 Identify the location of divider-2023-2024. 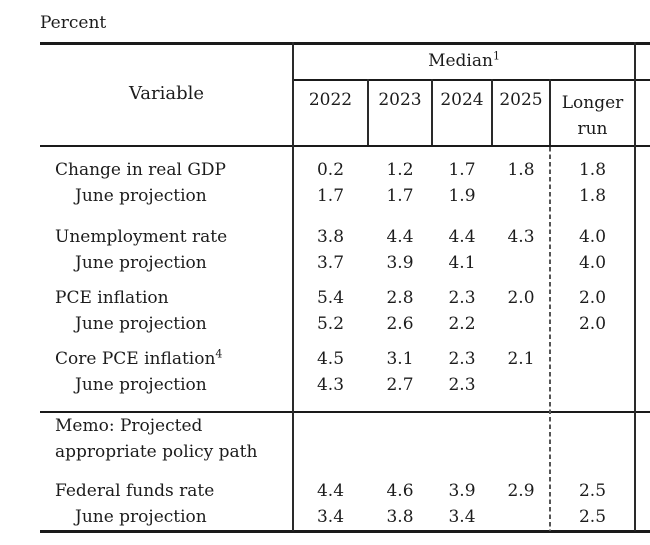
(432, 112).